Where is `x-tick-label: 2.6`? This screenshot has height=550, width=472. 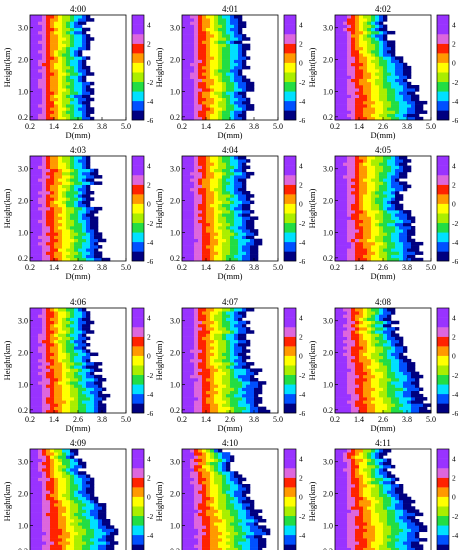 x-tick-label: 2.6 is located at coordinates (78, 126).